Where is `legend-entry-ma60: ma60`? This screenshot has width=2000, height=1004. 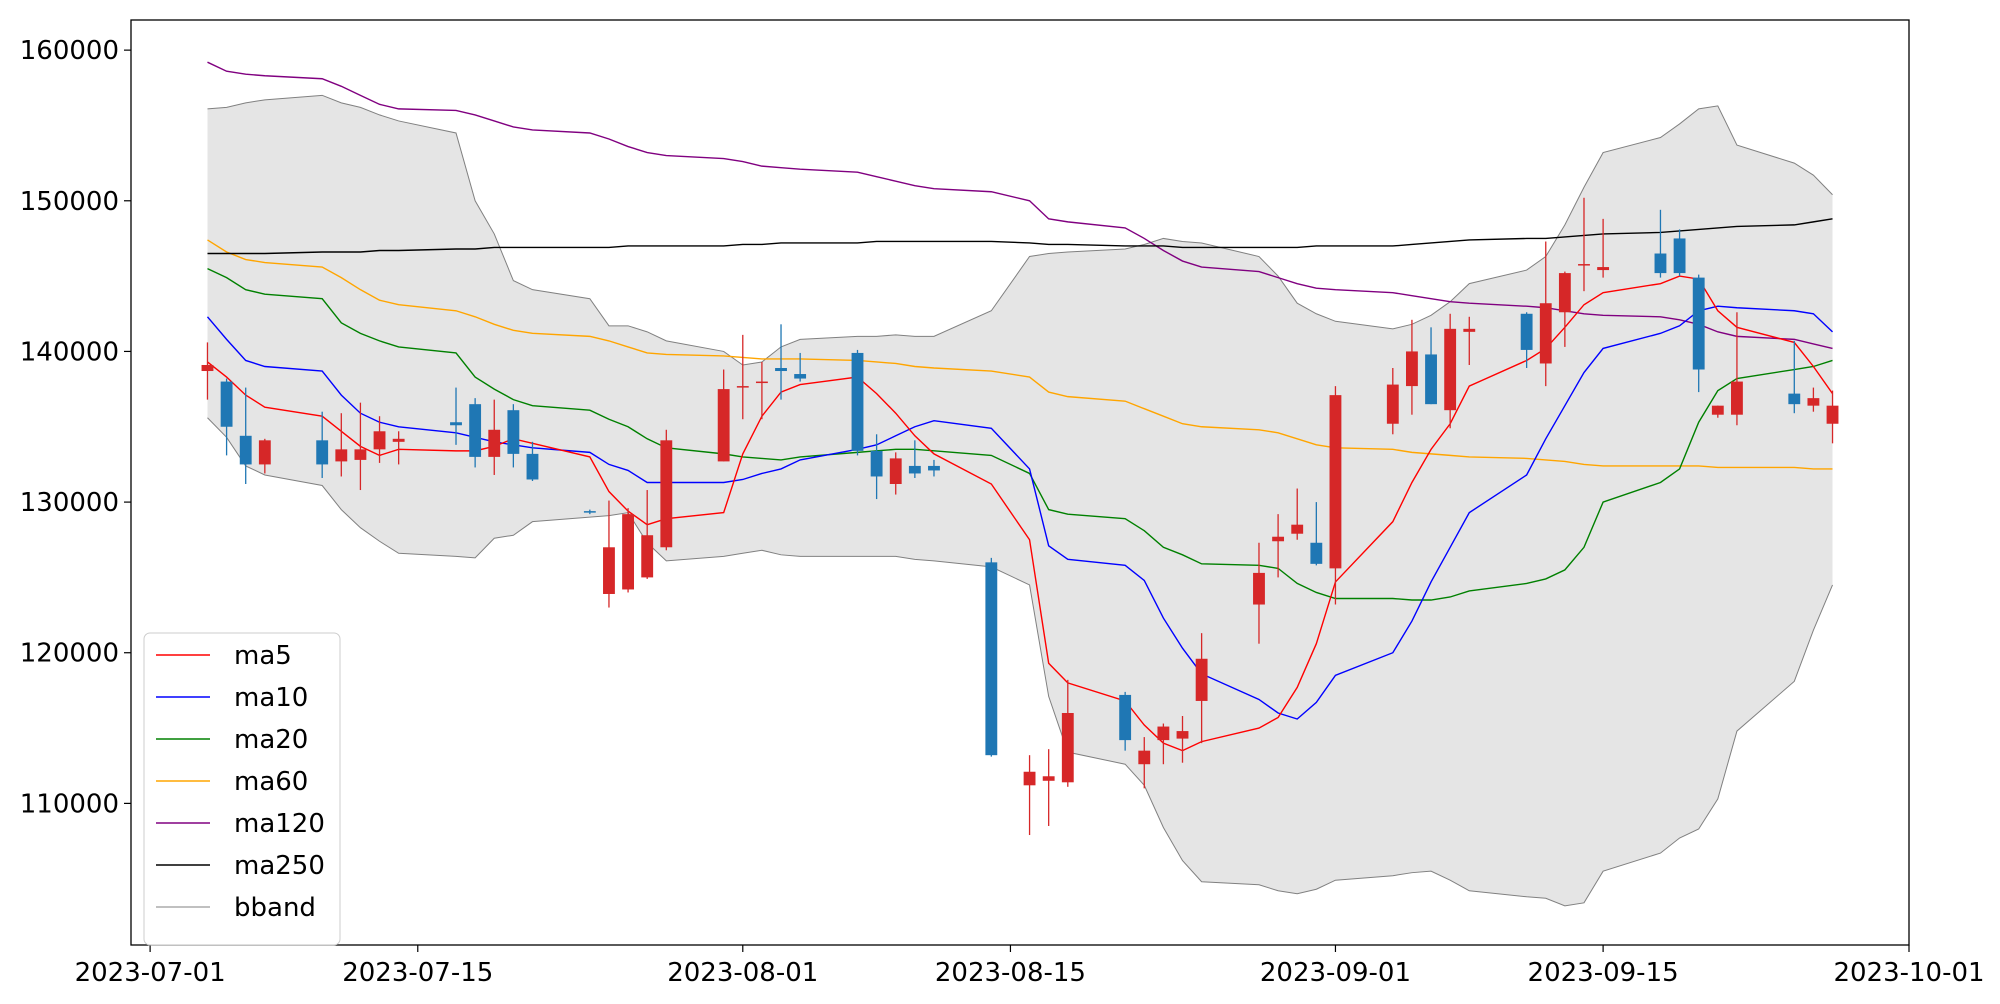 legend-entry-ma60: ma60 is located at coordinates (232, 782).